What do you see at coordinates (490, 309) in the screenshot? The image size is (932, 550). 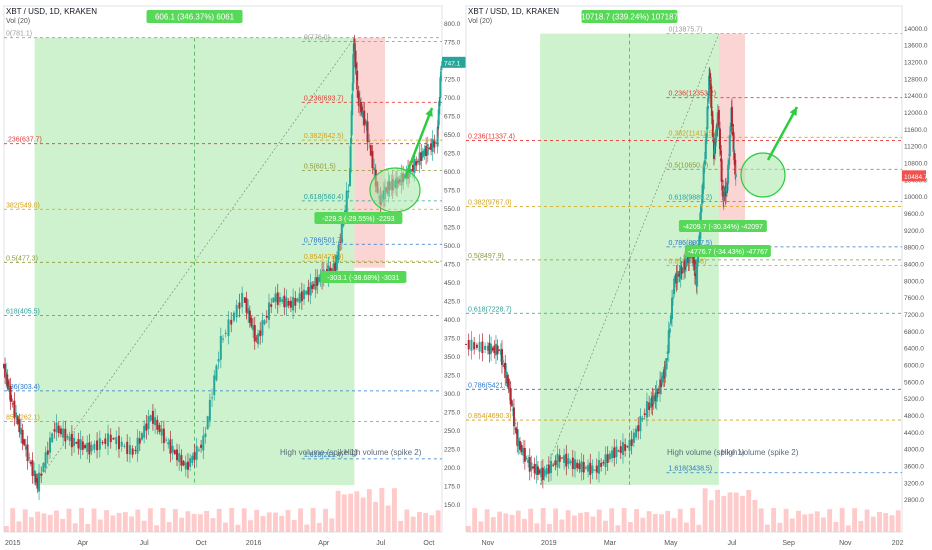 I see `fib-level-label: 0.618(7228.7)` at bounding box center [490, 309].